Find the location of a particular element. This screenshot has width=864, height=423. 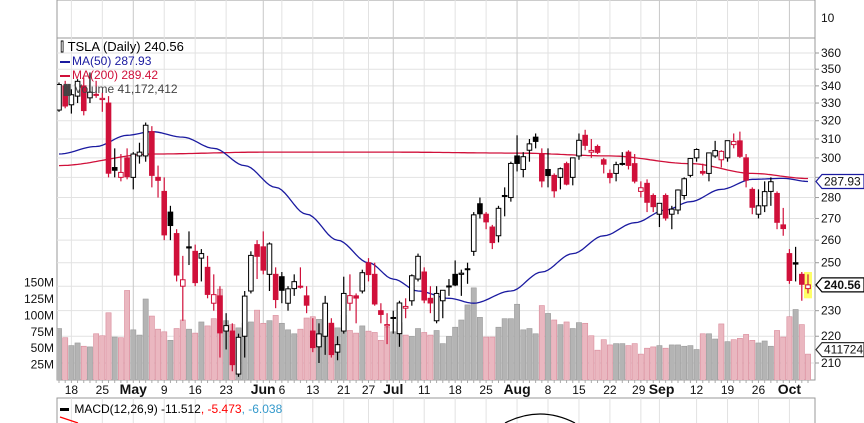

y-tick-label: 260 is located at coordinates (831, 240).